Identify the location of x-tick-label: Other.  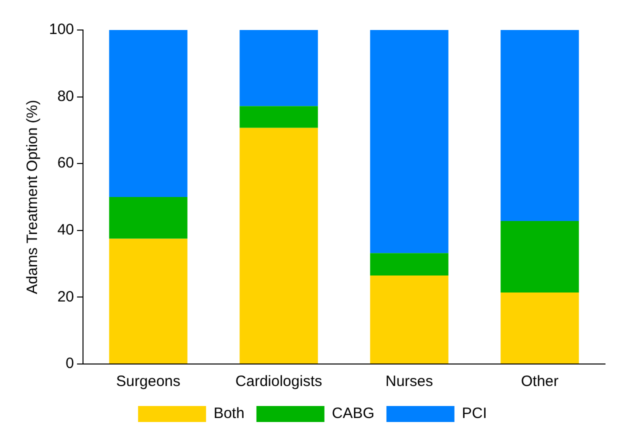
(539, 381).